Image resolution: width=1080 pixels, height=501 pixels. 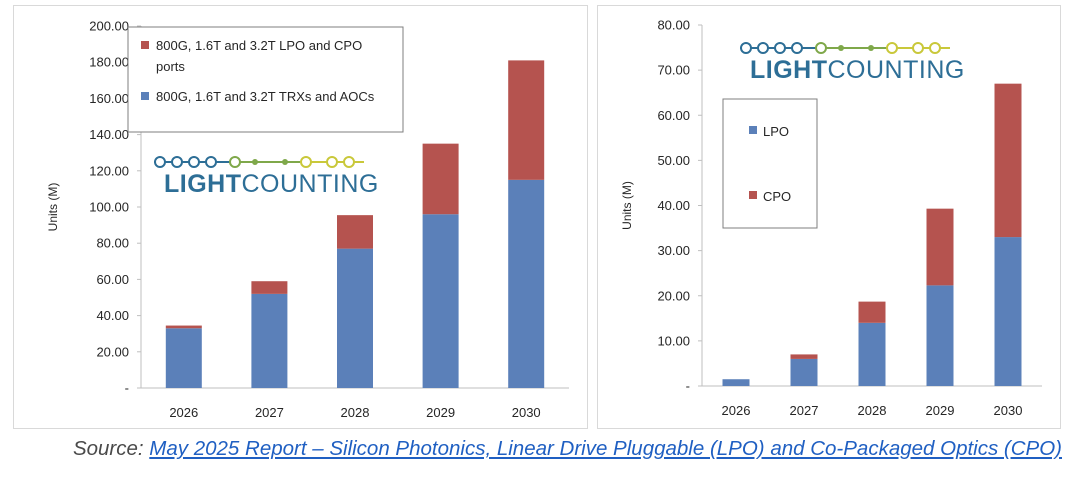 I want to click on left-y-tick-label: 160.00, so click(x=109, y=98).